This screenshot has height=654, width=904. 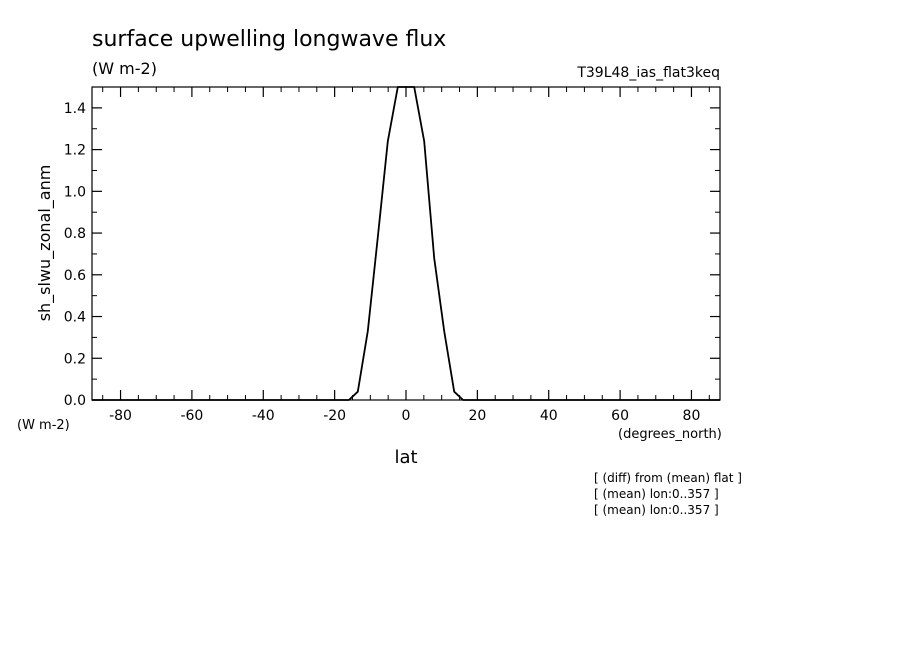 I want to click on y-tick-label: 0.2, so click(x=75, y=359).